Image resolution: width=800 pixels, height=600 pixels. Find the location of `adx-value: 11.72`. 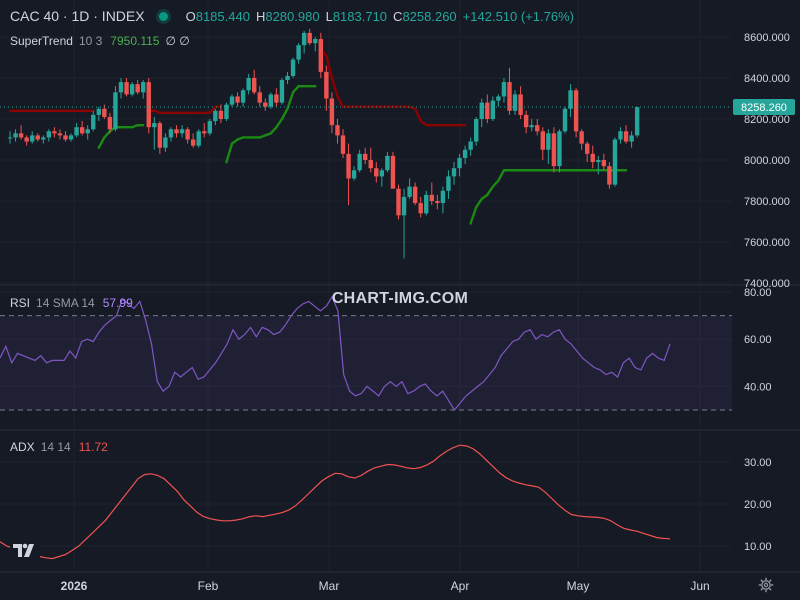

adx-value: 11.72 is located at coordinates (93, 447).